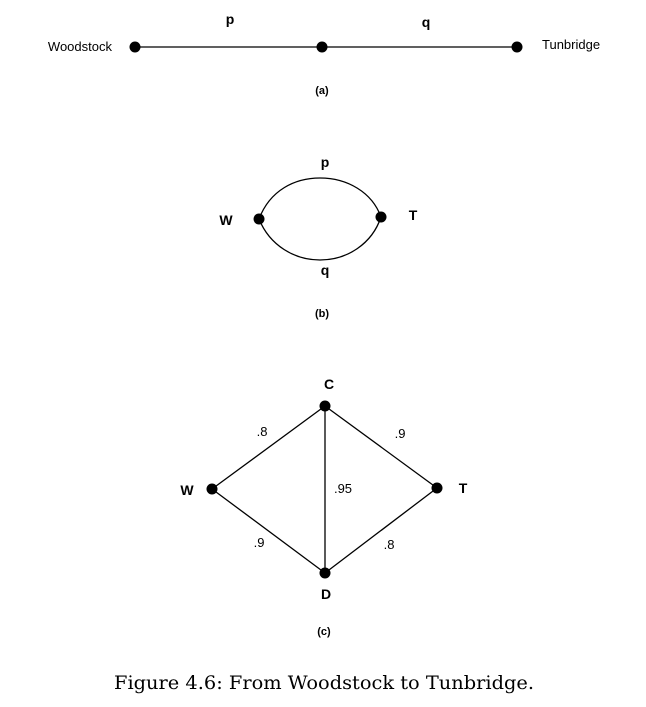 This screenshot has width=646, height=707. I want to click on edge-b-q, so click(320, 238).